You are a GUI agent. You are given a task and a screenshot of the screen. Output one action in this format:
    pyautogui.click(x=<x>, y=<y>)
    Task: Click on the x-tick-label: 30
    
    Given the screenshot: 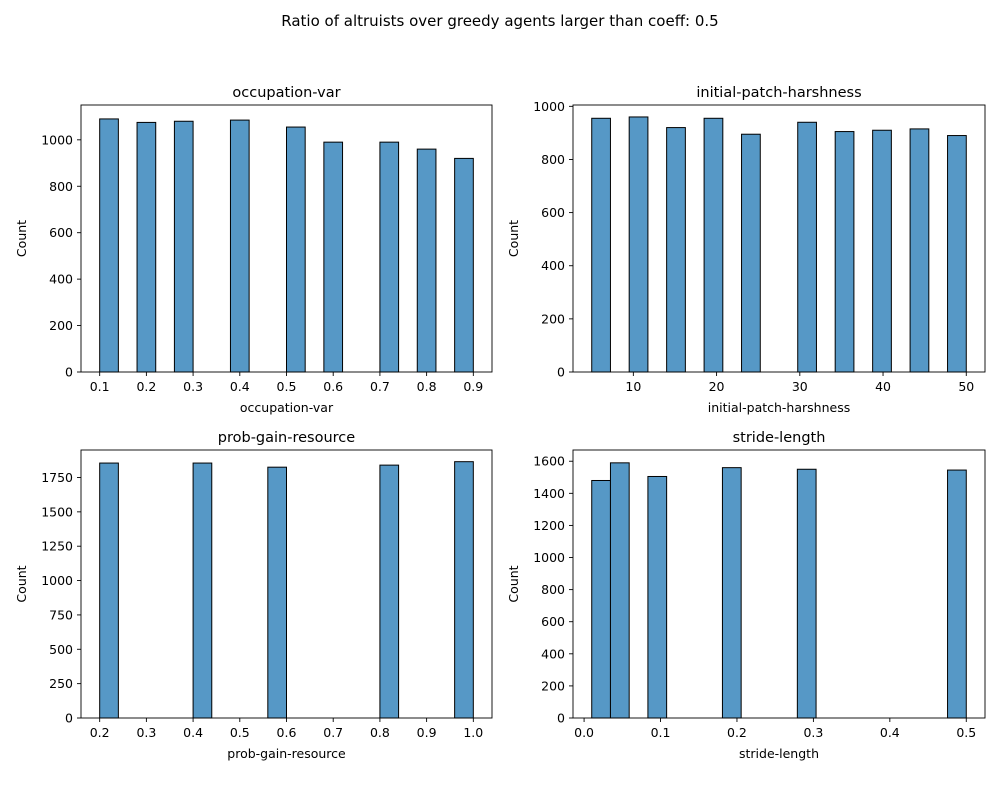 What is the action you would take?
    pyautogui.click(x=800, y=386)
    